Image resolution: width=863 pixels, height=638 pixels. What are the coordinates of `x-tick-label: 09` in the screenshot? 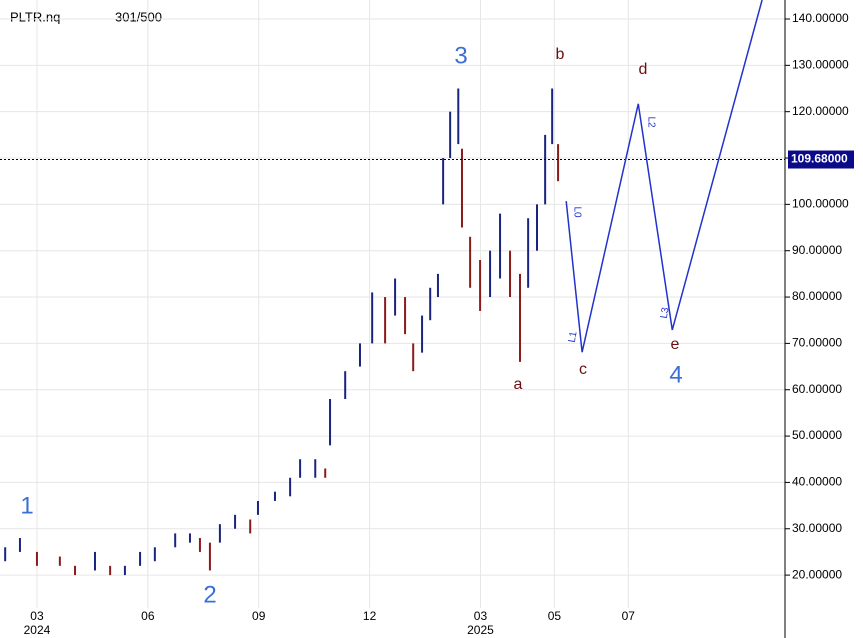 It's located at (259, 616).